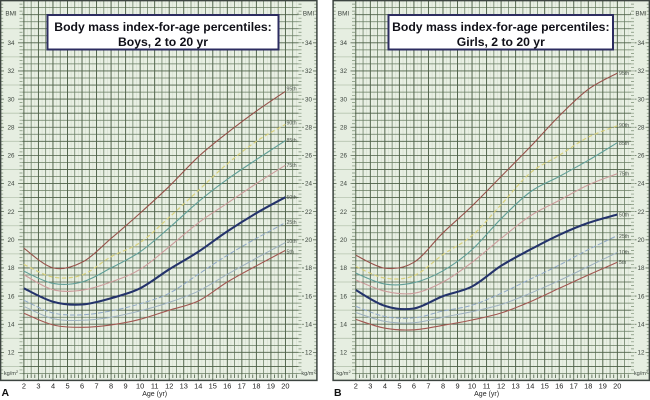 The height and width of the screenshot is (400, 650). I want to click on svg-text: A, so click(6, 393).